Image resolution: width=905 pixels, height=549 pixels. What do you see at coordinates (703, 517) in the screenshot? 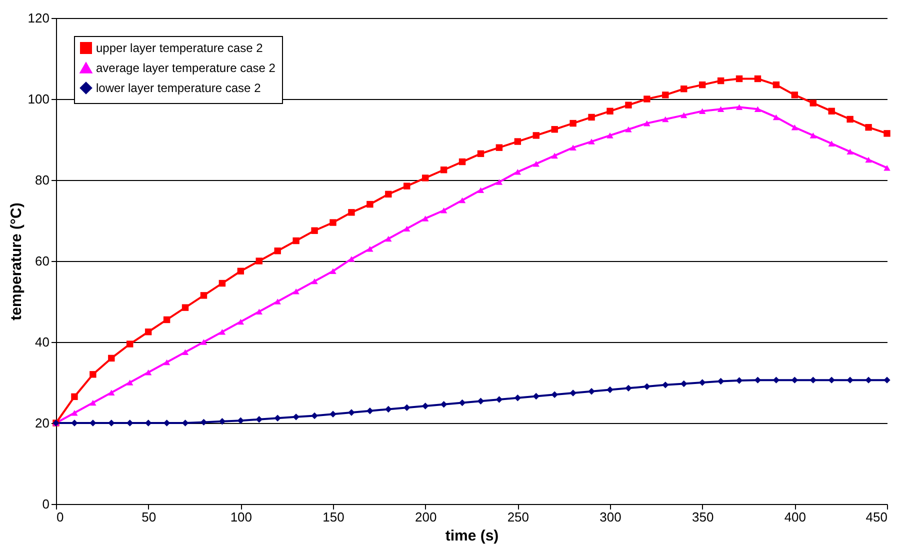
I see `x-tick-label: 350` at bounding box center [703, 517].